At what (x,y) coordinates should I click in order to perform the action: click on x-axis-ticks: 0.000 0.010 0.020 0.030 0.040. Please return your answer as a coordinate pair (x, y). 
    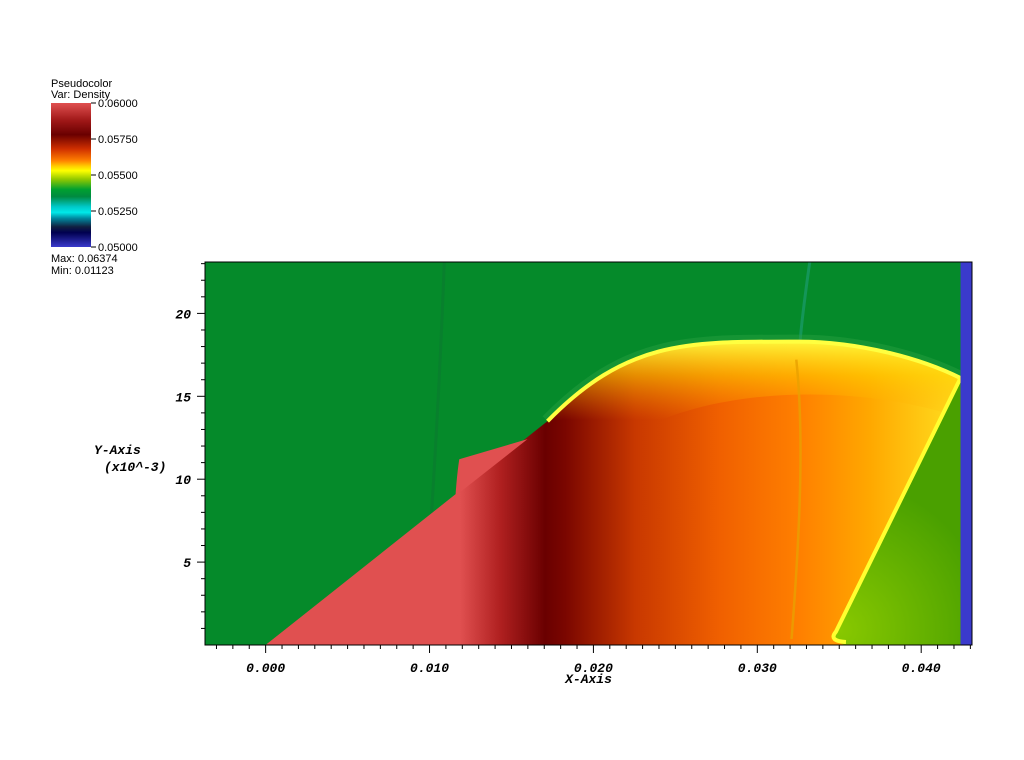
    Looking at the image, I should click on (593, 660).